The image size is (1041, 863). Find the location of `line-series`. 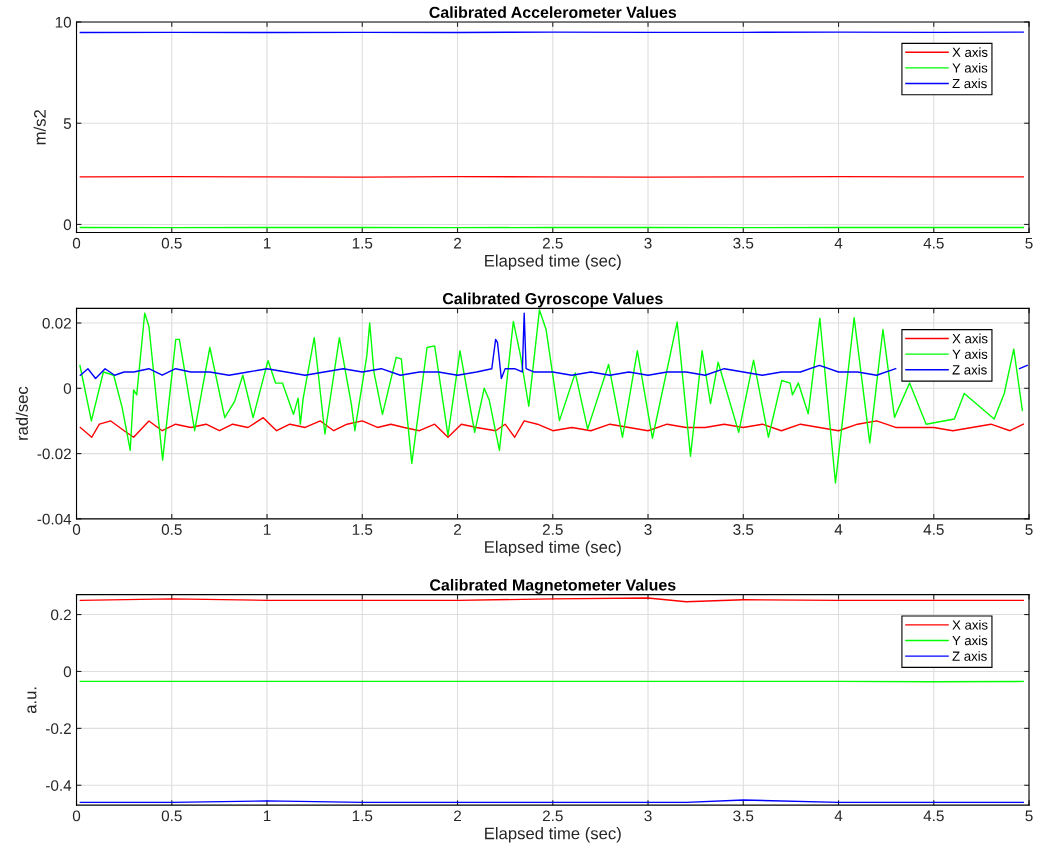

line-series is located at coordinates (552, 427).